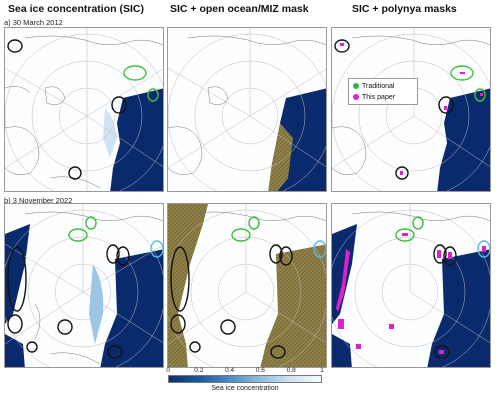  I want to click on legend-this-paper: This paper, so click(374, 98).